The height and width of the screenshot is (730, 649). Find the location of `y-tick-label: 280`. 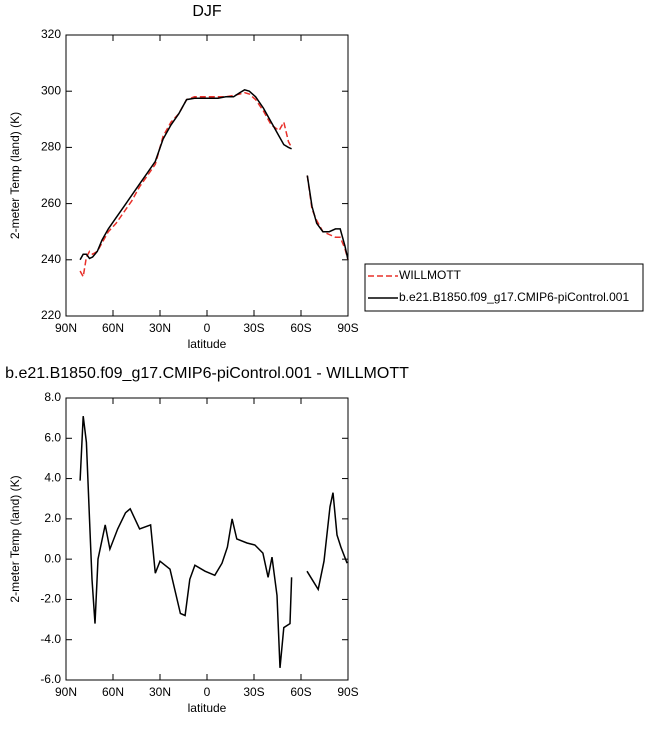

y-tick-label: 280 is located at coordinates (51, 147).